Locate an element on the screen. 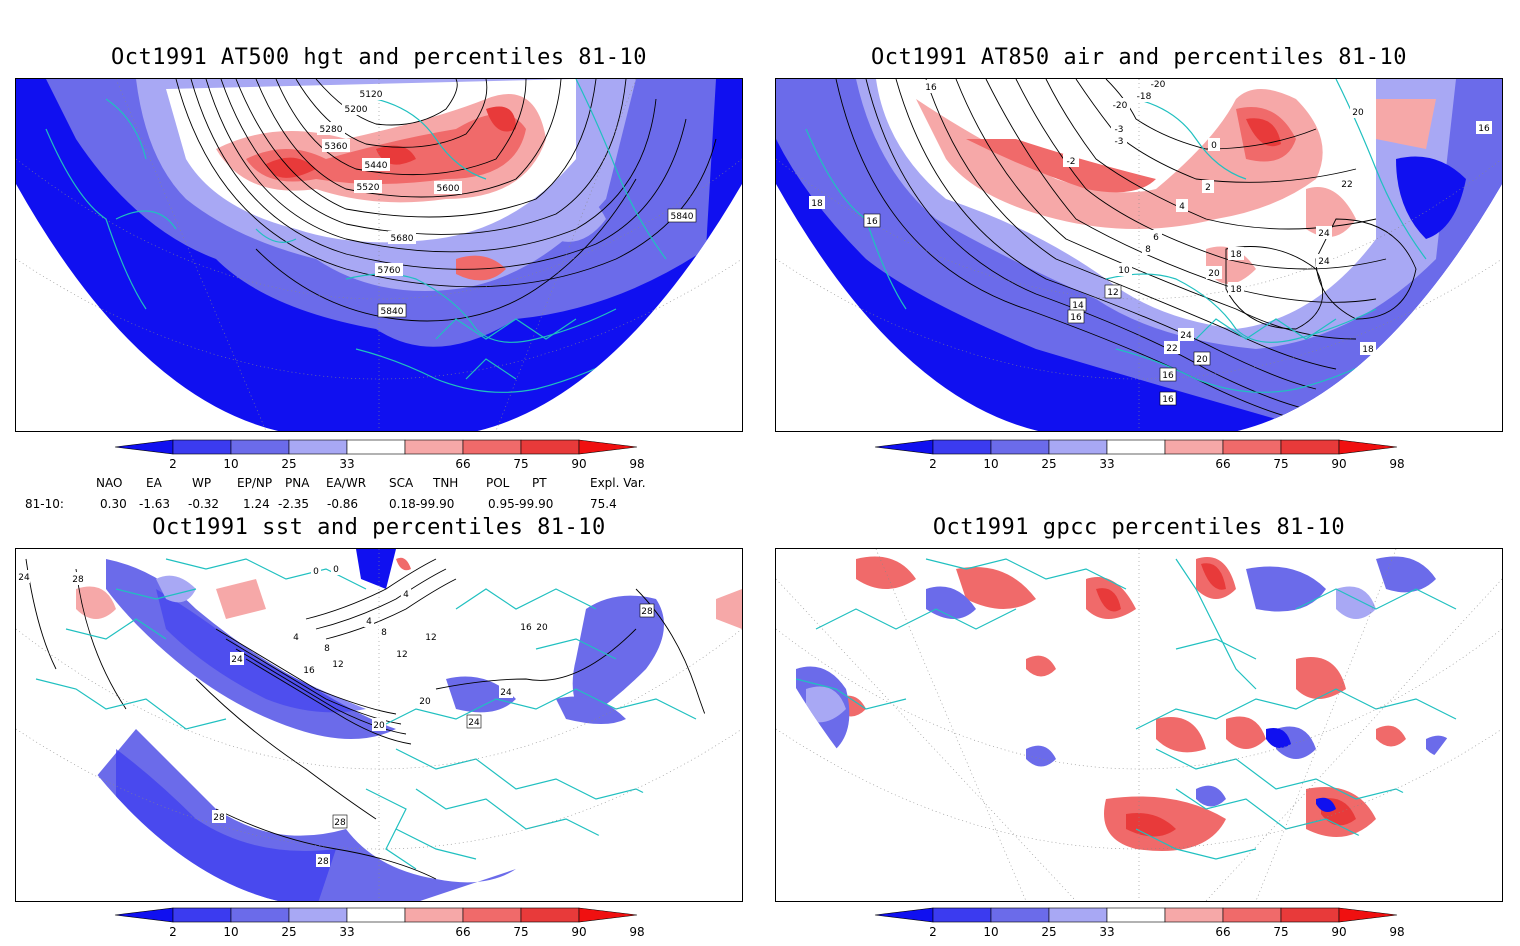 The height and width of the screenshot is (946, 1520). contour-label: 5120 is located at coordinates (371, 95).